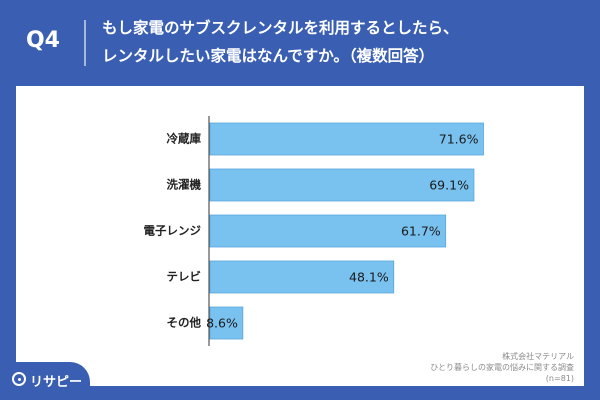 The height and width of the screenshot is (400, 600). What do you see at coordinates (559, 378) in the screenshot?
I see `source-sample: (n=81)` at bounding box center [559, 378].